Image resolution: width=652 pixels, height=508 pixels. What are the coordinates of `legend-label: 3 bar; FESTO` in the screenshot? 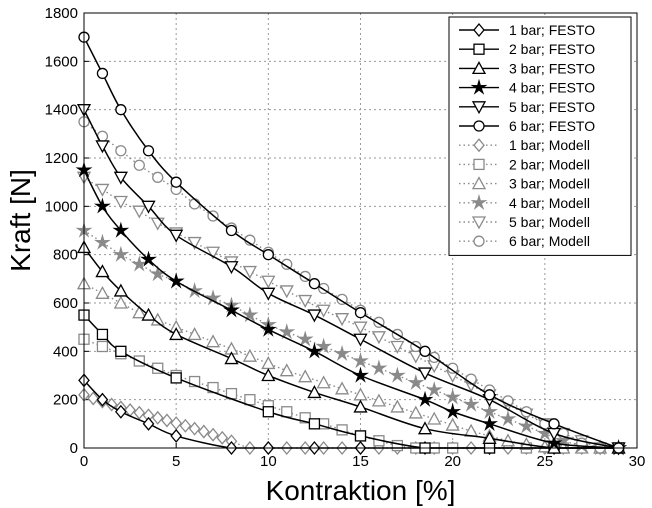 It's located at (552, 68).